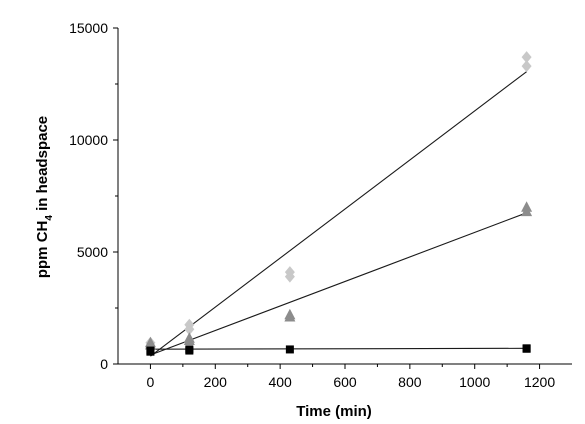 This screenshot has width=585, height=424. I want to click on y-axis-title: ppm CH4 in headspace, so click(44, 197).